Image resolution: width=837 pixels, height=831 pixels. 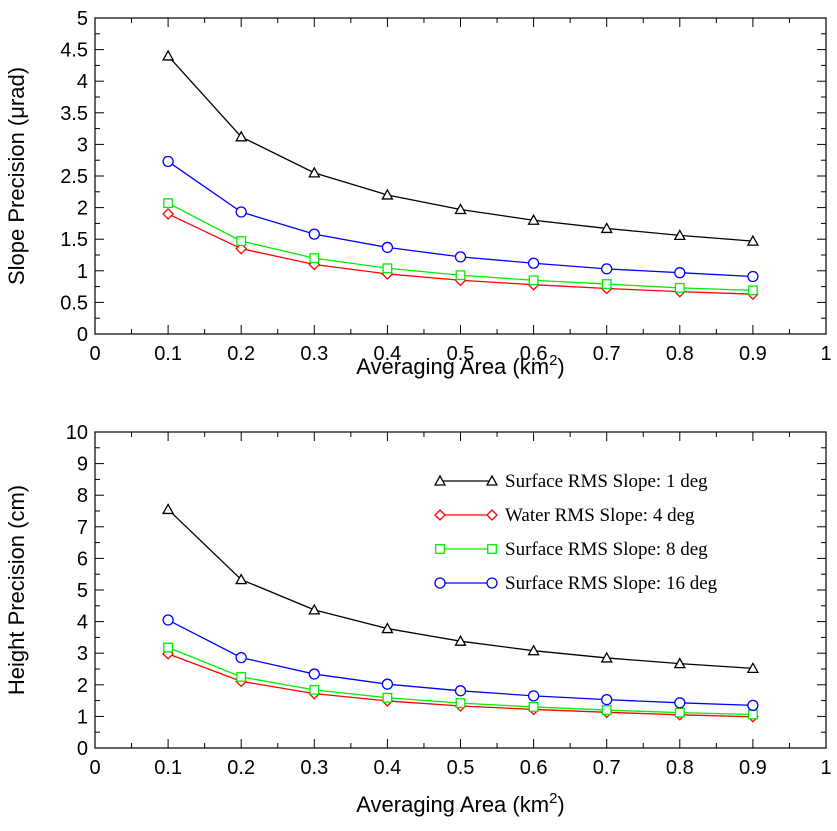 I want to click on y-tick-label: 1.5, so click(x=74, y=240).